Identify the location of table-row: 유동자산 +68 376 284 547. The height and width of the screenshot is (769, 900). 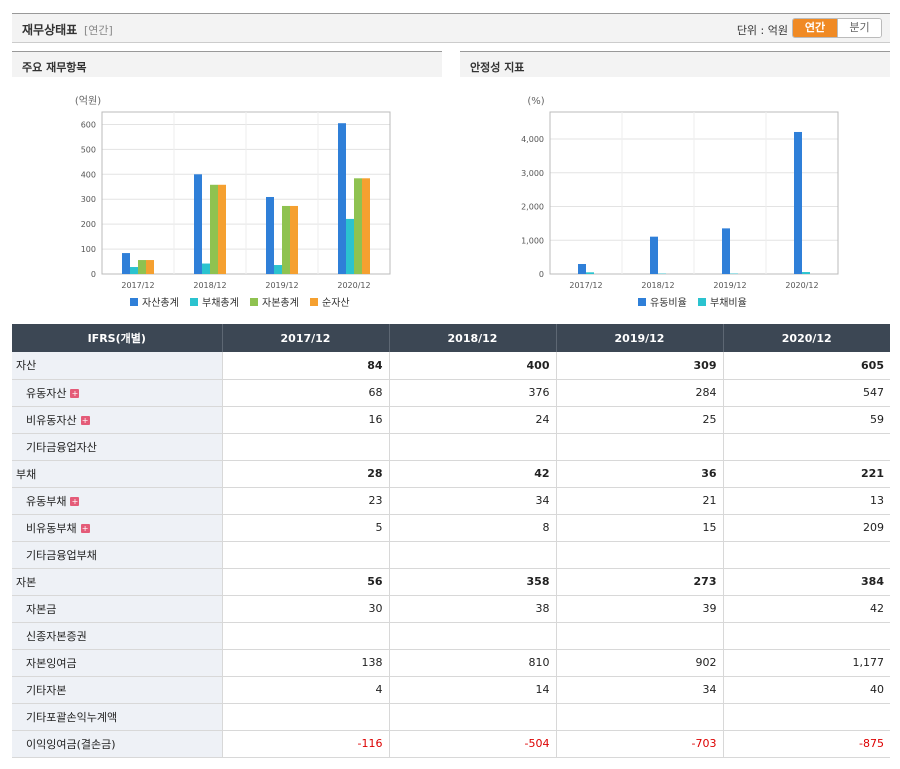
(451, 393).